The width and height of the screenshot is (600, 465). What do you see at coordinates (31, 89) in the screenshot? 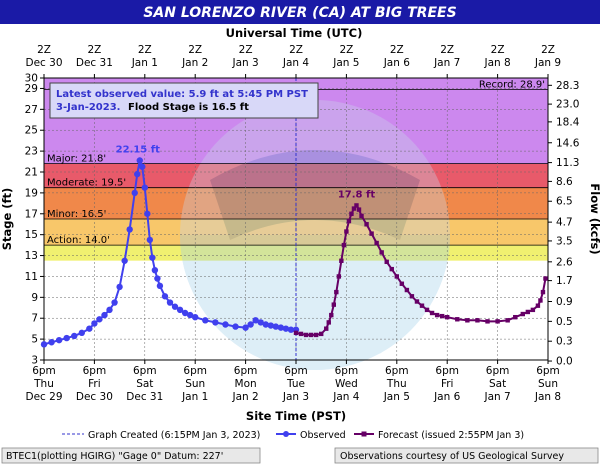
I see `y-tick-label: 29` at bounding box center [31, 89].